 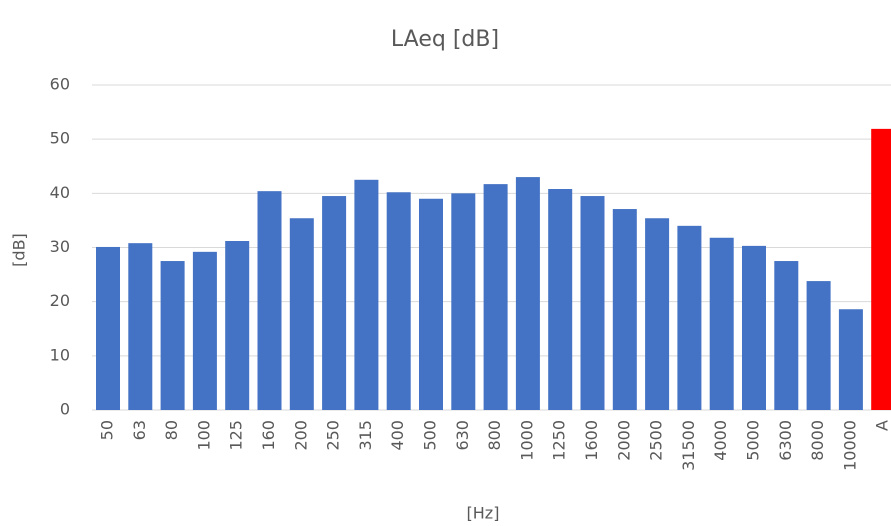 What do you see at coordinates (268, 435) in the screenshot?
I see `x-tick-label: 160` at bounding box center [268, 435].